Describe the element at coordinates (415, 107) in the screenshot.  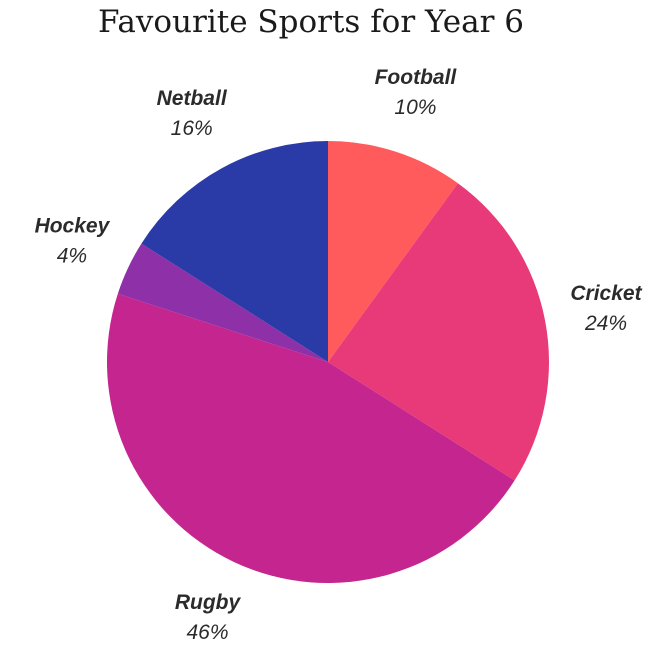
I see `slice-percent-football: 10%` at that location.